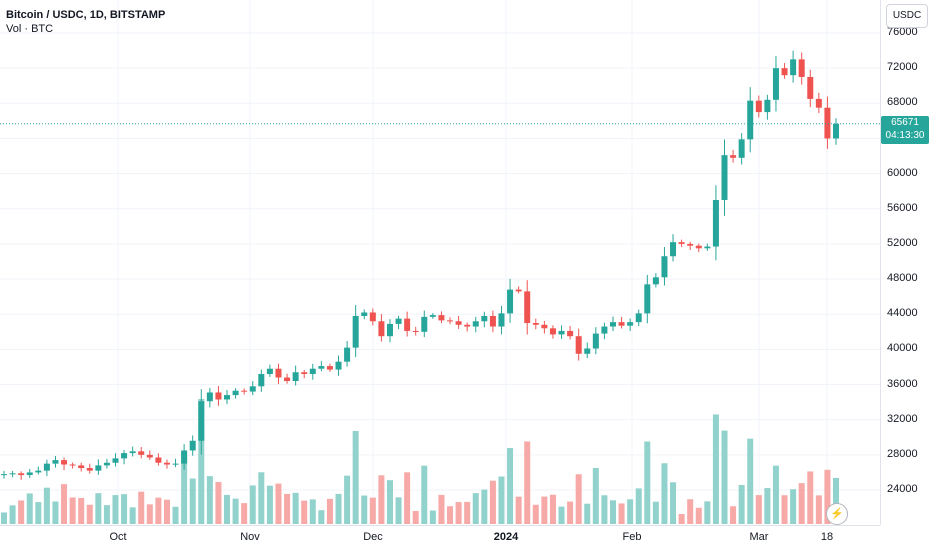  I want to click on time-axis, so click(440, 538).